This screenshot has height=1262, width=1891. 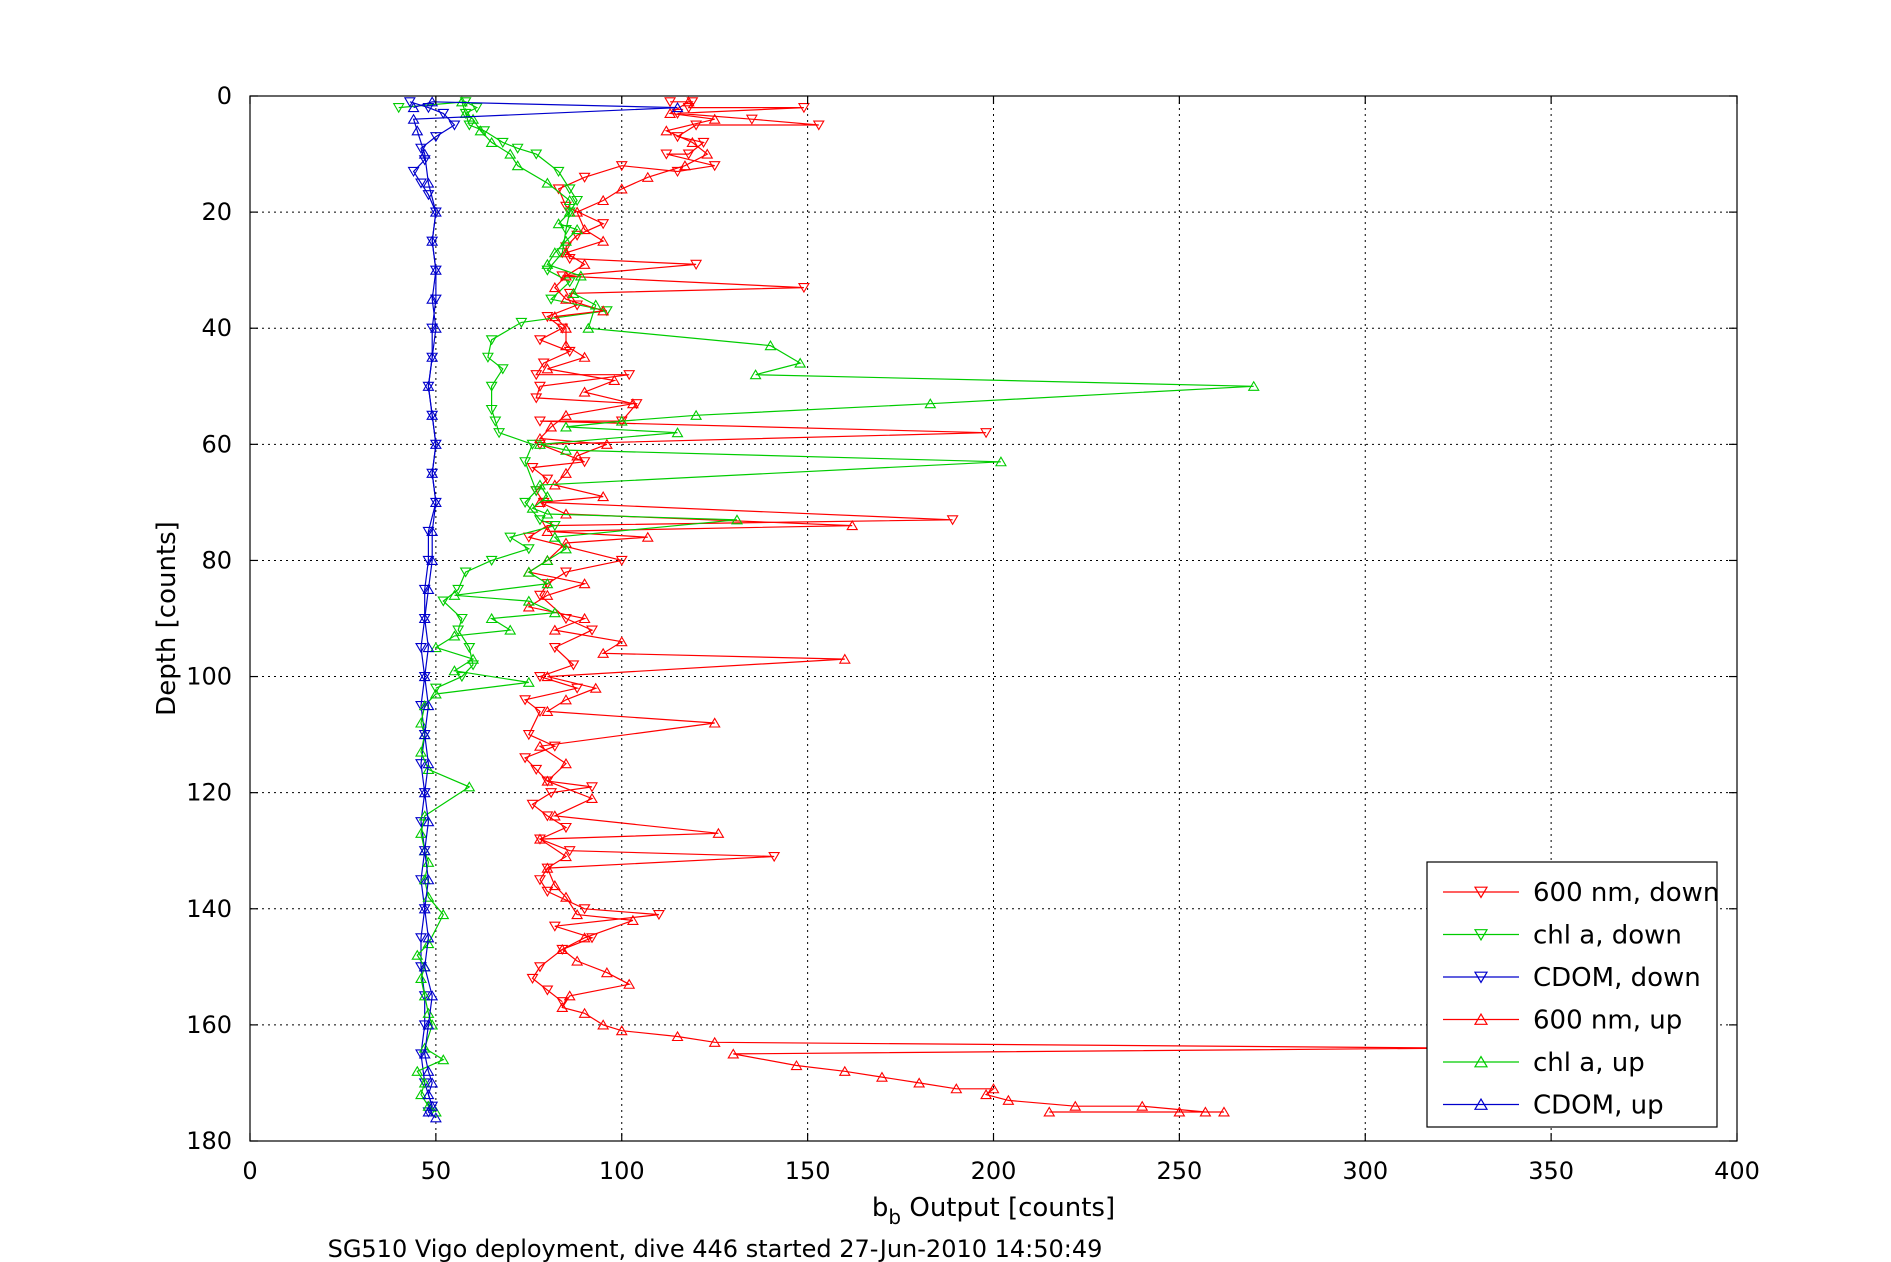 I want to click on y-axis-label: Depth [counts], so click(x=167, y=618).